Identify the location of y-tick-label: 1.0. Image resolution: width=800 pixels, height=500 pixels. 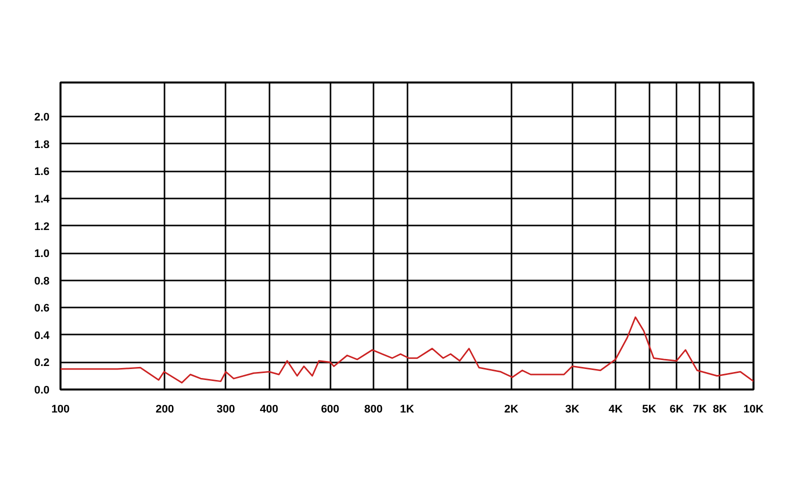
(42, 254).